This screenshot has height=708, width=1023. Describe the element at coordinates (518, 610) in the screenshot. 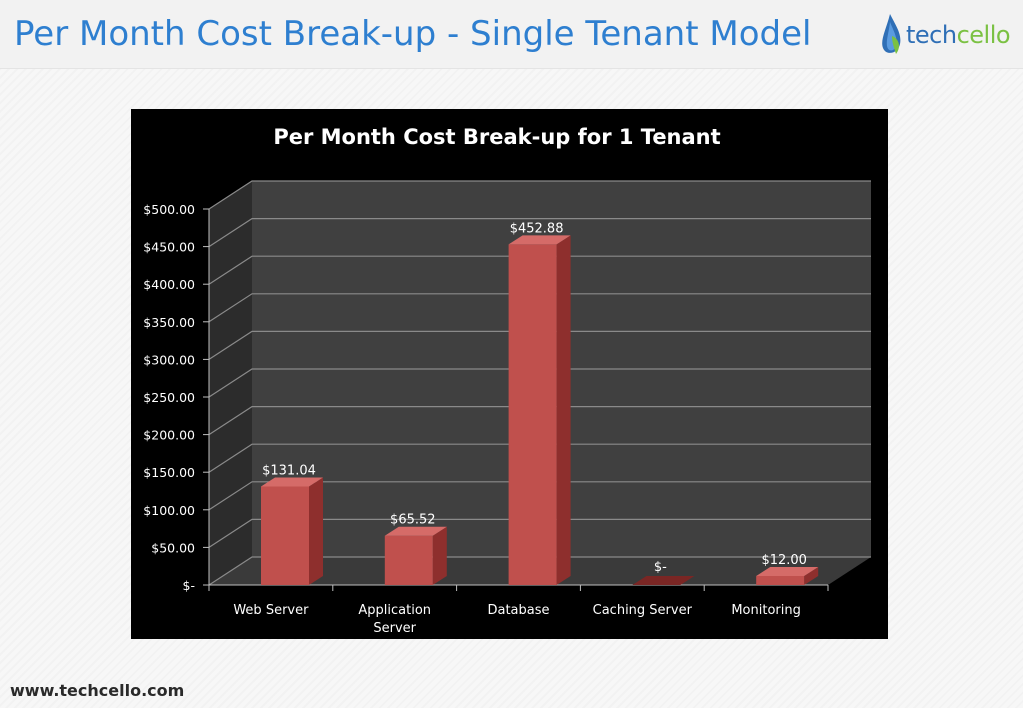

I see `x-tick-label: Database` at that location.